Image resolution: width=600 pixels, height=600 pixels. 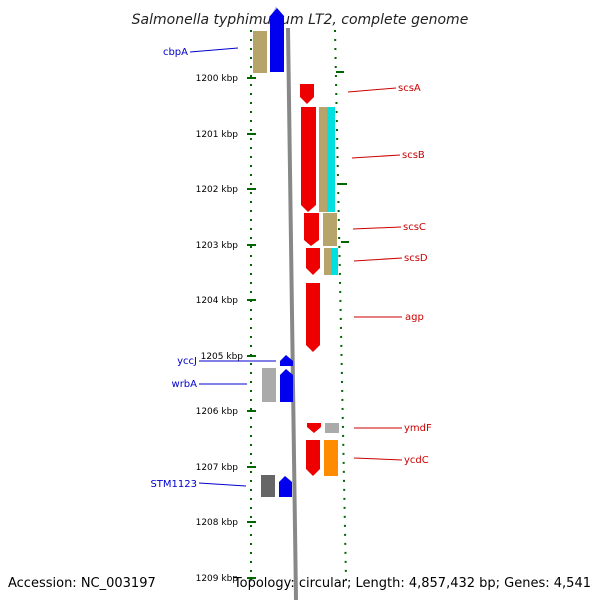 What do you see at coordinates (187, 361) in the screenshot?
I see `gene-label-yccJ: yccJ` at bounding box center [187, 361].